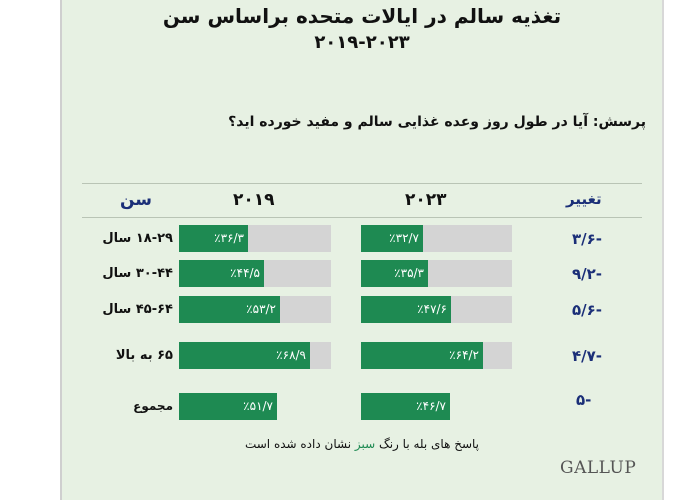 The height and width of the screenshot is (500, 686). What do you see at coordinates (362, 16) in the screenshot?
I see `chart-title: تغذیه سالم در ایالات متحده براساس سن` at bounding box center [362, 16].